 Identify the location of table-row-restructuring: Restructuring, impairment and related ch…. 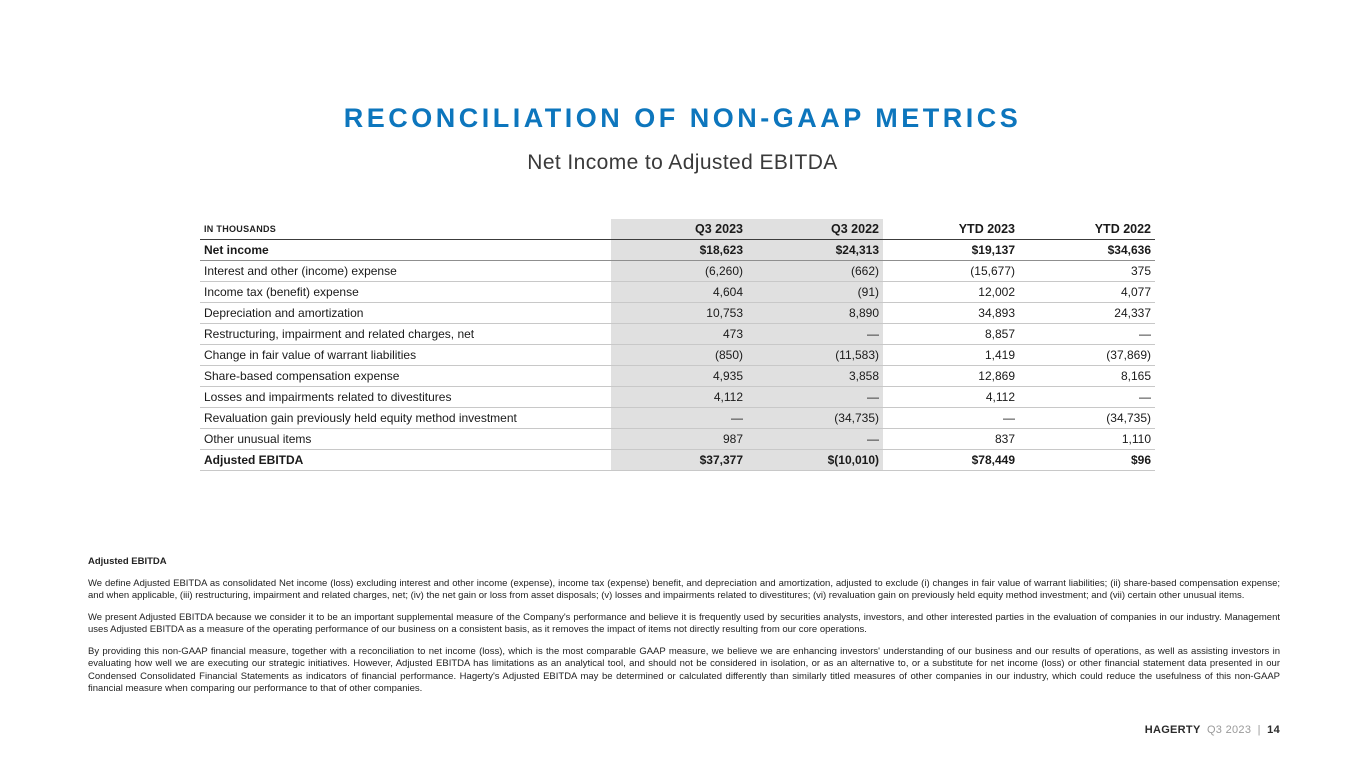
(677, 334).